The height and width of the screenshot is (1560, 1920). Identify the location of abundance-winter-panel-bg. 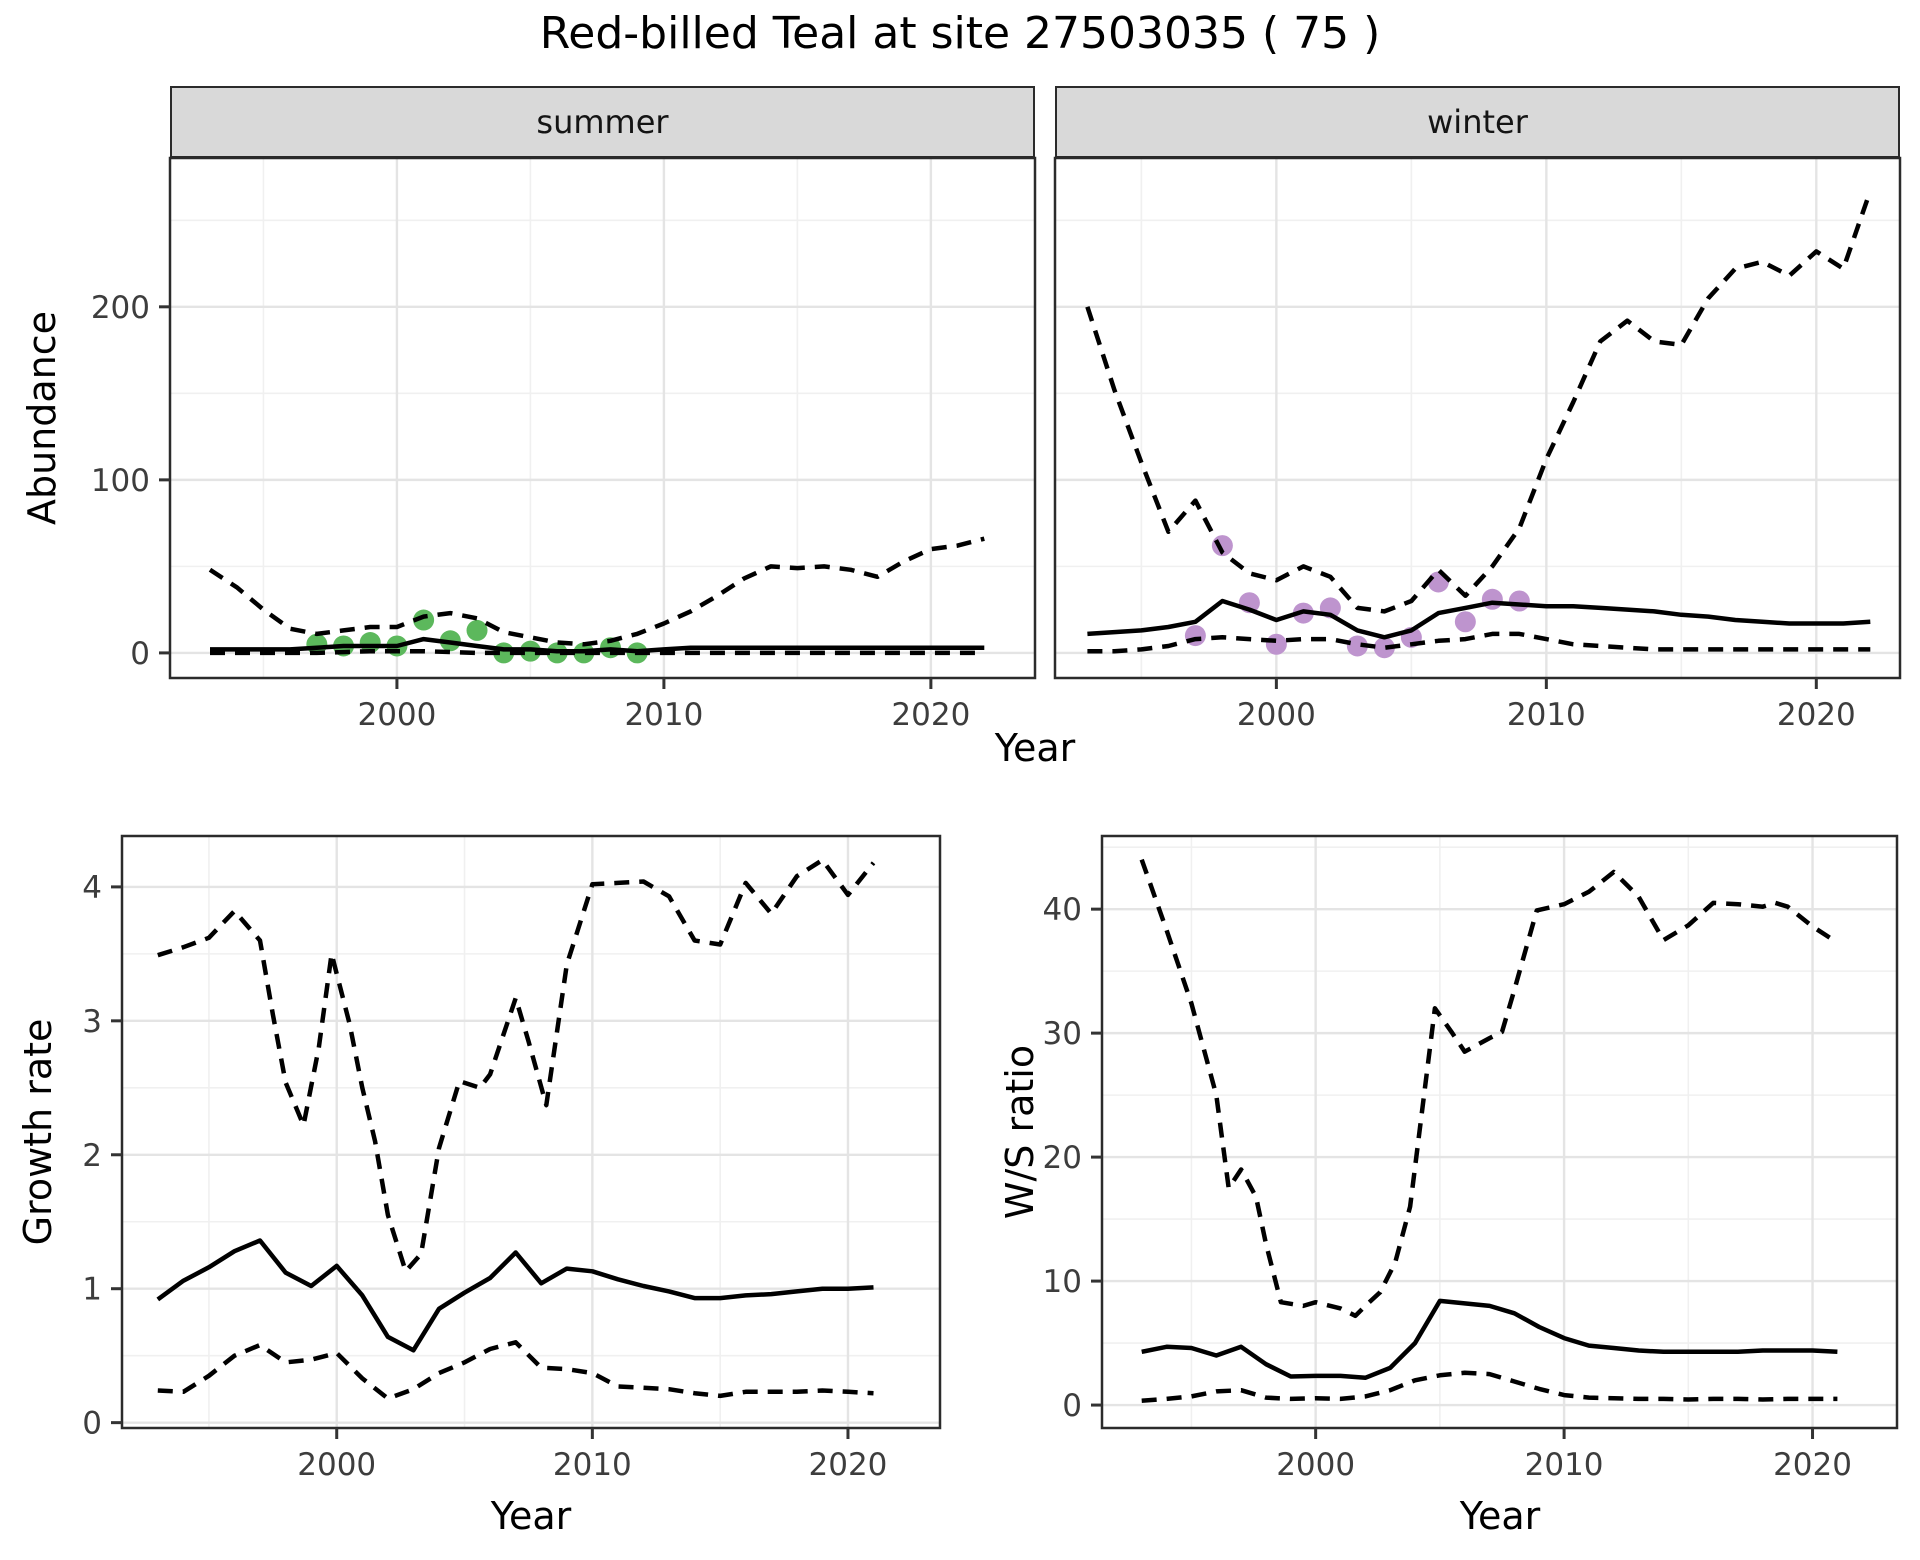
(1477, 418).